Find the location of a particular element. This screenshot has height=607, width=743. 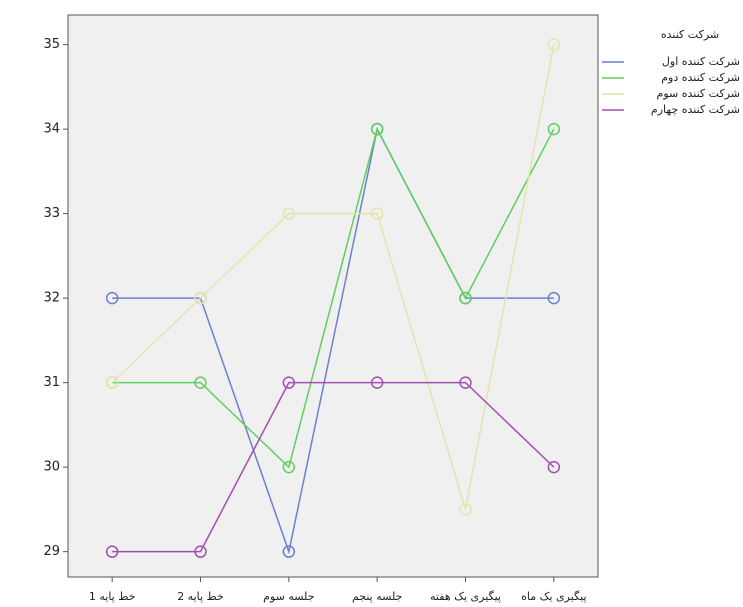

x-tick-label: جلسه سوم is located at coordinates (288, 596).